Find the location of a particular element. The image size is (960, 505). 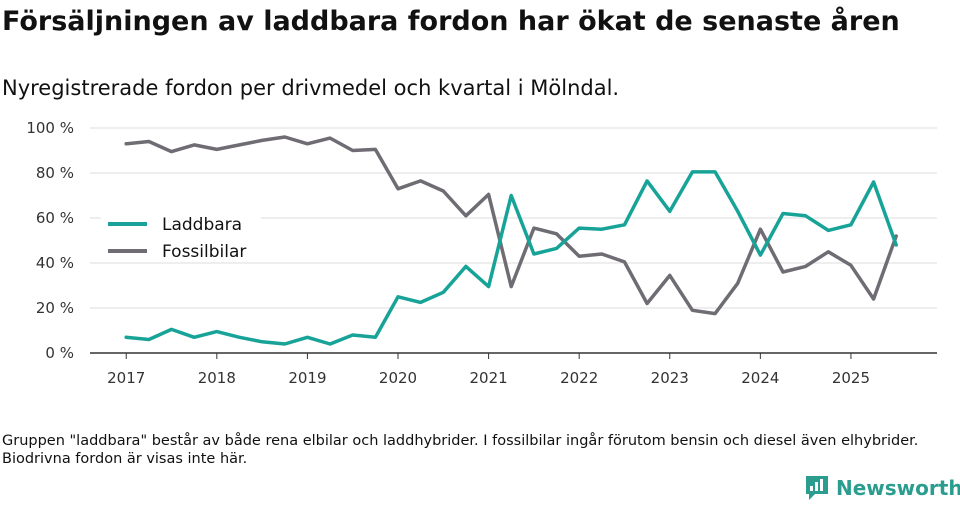

x-axis: 2017 2018 2019 2020 2021 2022 2023 2024 2025 is located at coordinates (488, 370).